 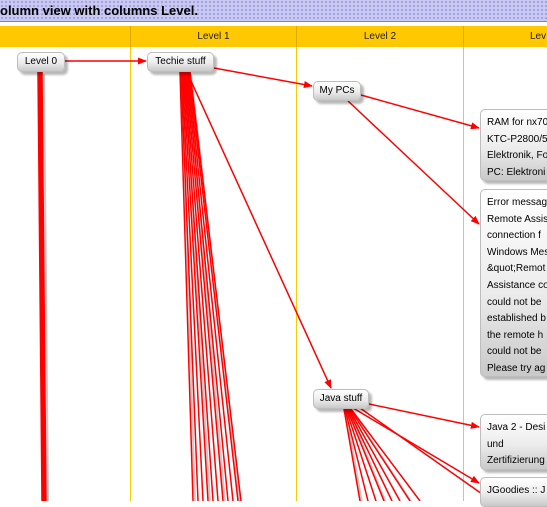 What do you see at coordinates (514, 236) in the screenshot?
I see `node-text-line: connection f` at bounding box center [514, 236].